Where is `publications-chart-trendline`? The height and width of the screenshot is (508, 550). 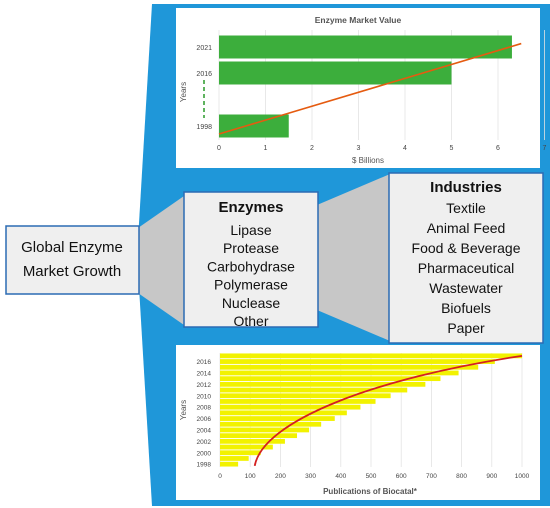
publications-chart-trendline is located at coordinates (388, 410).